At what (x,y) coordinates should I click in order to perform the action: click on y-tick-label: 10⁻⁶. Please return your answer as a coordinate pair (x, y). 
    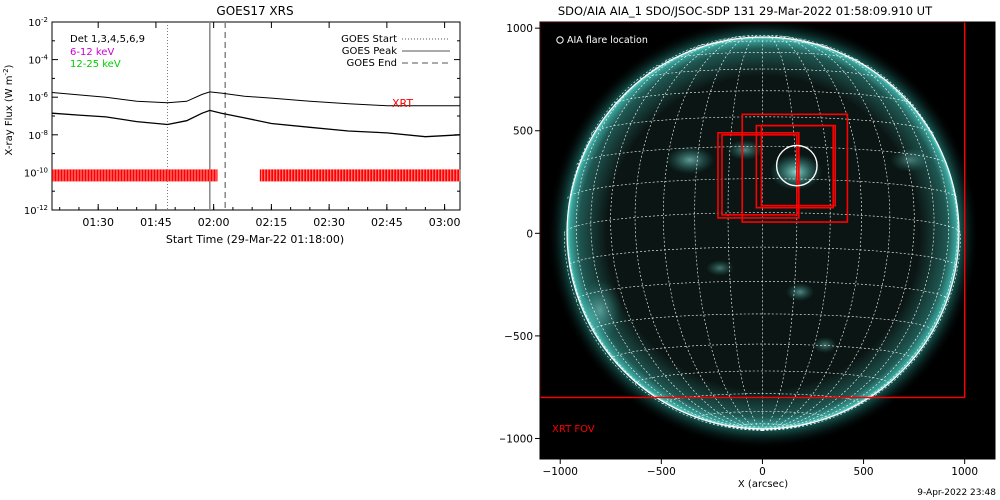
    Looking at the image, I should click on (38, 97).